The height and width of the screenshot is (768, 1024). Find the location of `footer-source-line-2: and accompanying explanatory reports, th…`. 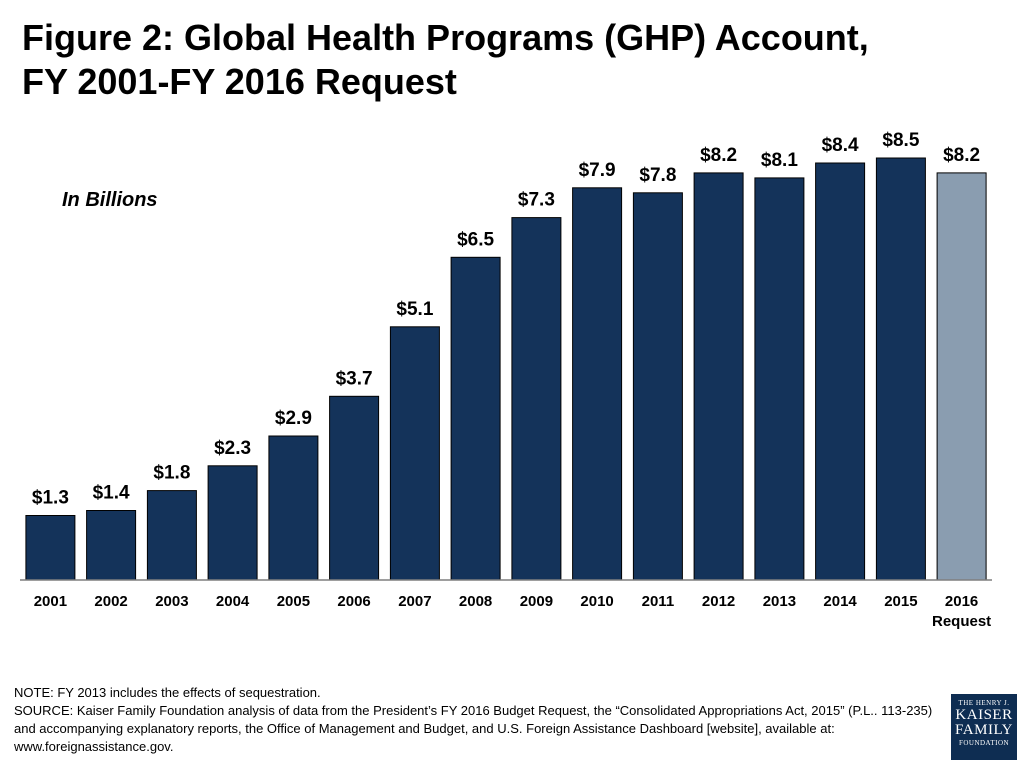

footer-source-line-2: and accompanying explanatory reports, th… is located at coordinates (424, 728).